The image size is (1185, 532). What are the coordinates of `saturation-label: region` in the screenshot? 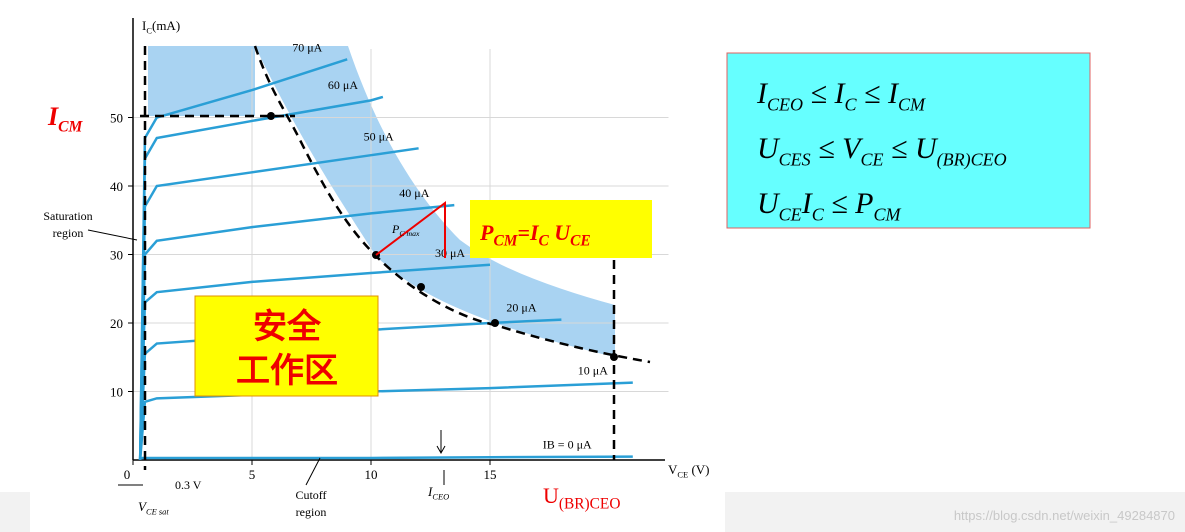 It's located at (68, 233).